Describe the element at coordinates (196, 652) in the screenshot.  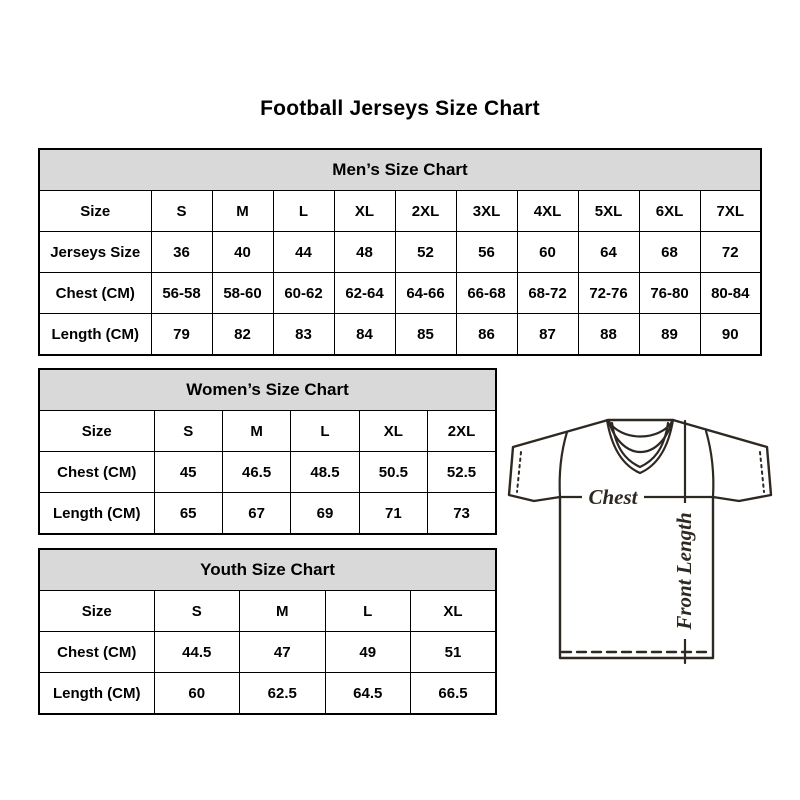
I see `value-cell: 44.5` at that location.